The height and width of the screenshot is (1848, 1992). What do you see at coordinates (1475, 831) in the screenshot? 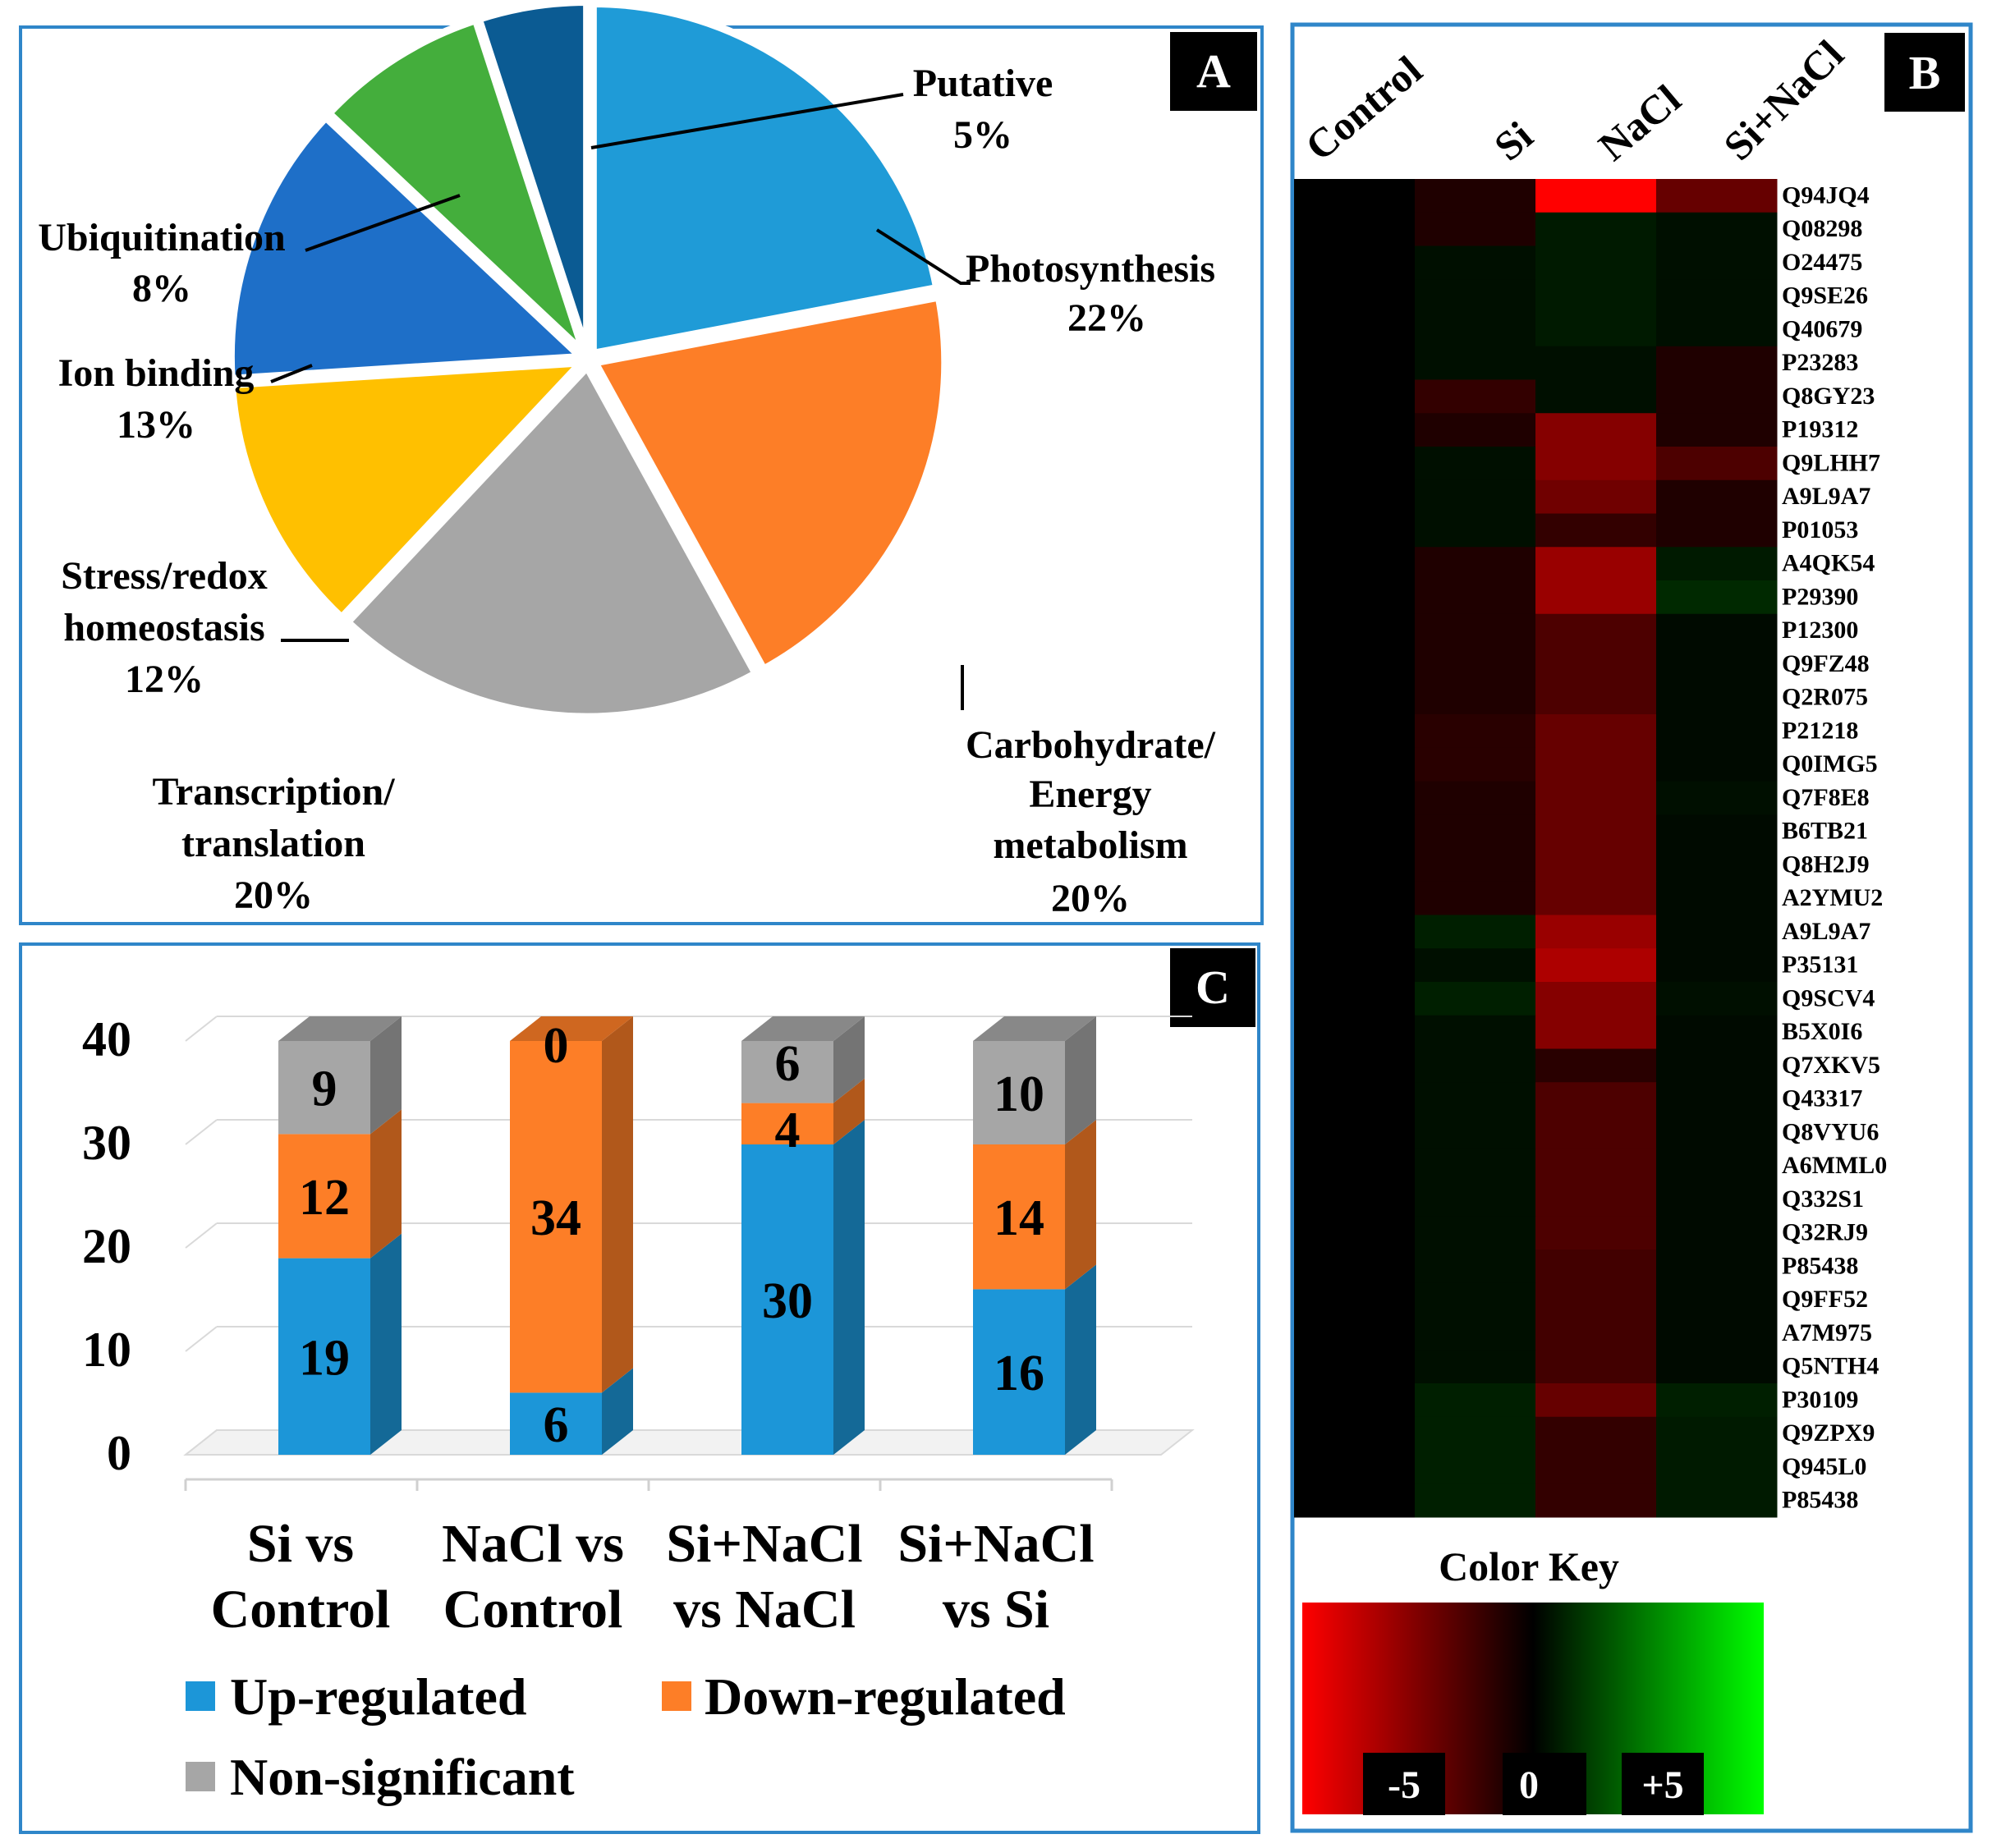
I see `heatmap-cell-b6tb21-si` at bounding box center [1475, 831].